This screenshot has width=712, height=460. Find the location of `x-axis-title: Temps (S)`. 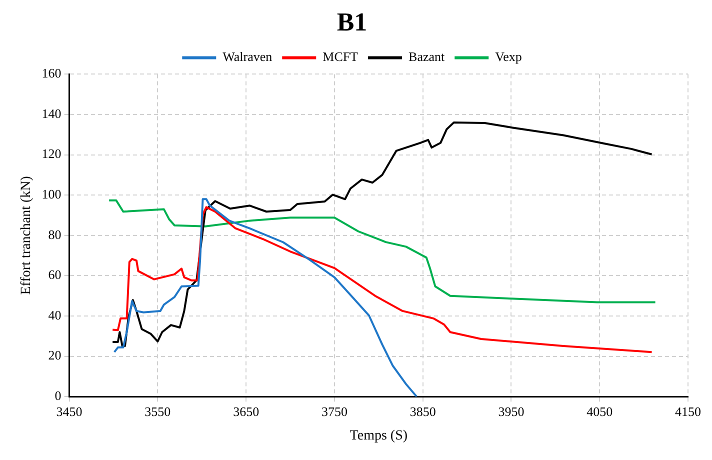

x-axis-title: Temps (S) is located at coordinates (379, 436).